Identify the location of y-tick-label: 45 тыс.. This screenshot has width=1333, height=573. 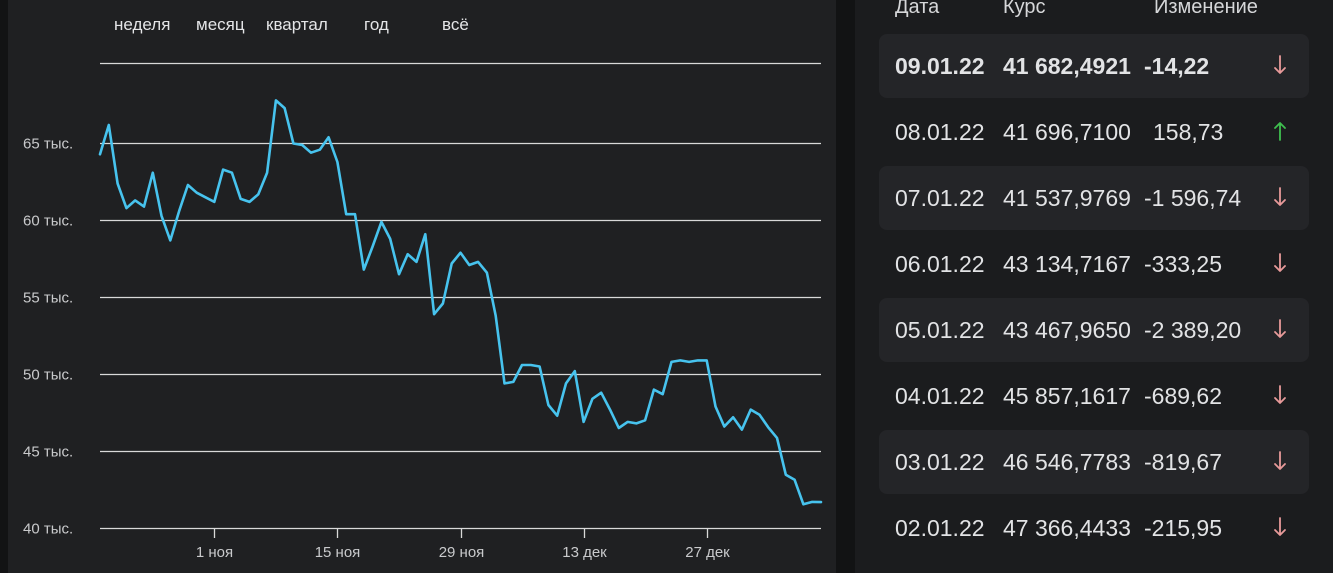
(48, 452).